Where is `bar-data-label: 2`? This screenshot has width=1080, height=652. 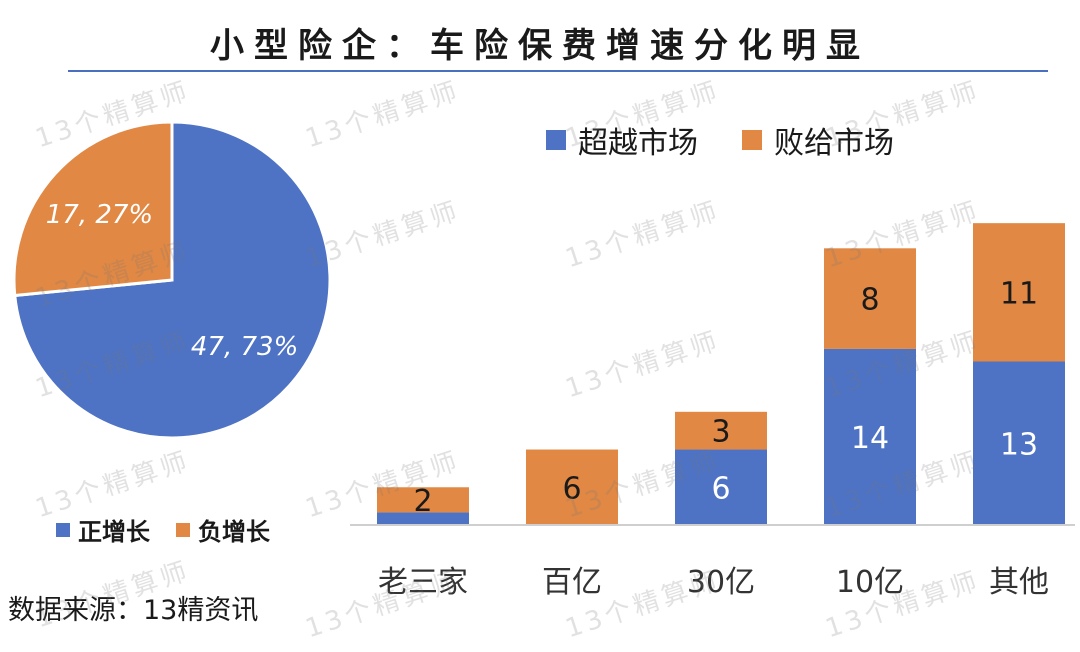
bar-data-label: 2 is located at coordinates (422, 501).